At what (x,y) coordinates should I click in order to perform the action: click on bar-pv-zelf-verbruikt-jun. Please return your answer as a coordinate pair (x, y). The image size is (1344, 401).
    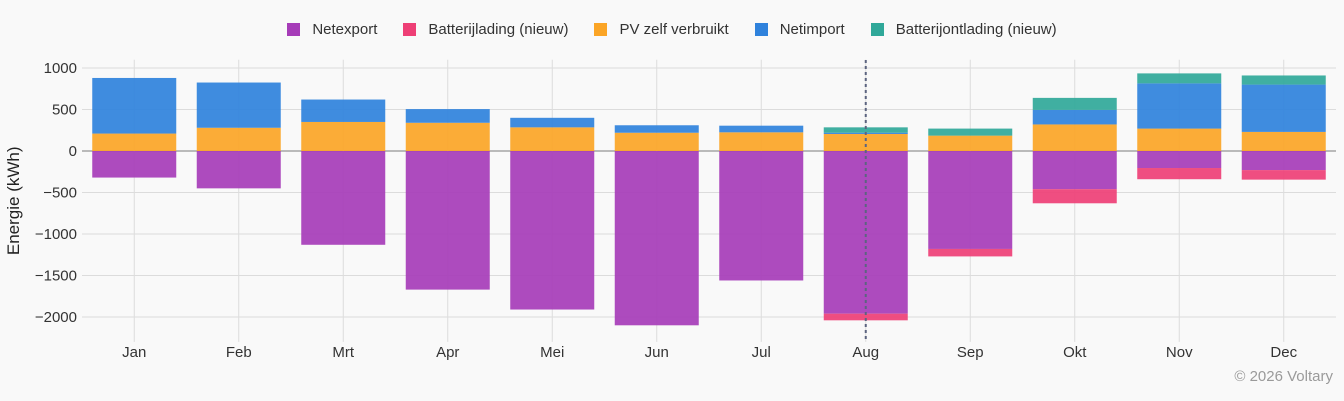
    Looking at the image, I should click on (656, 141).